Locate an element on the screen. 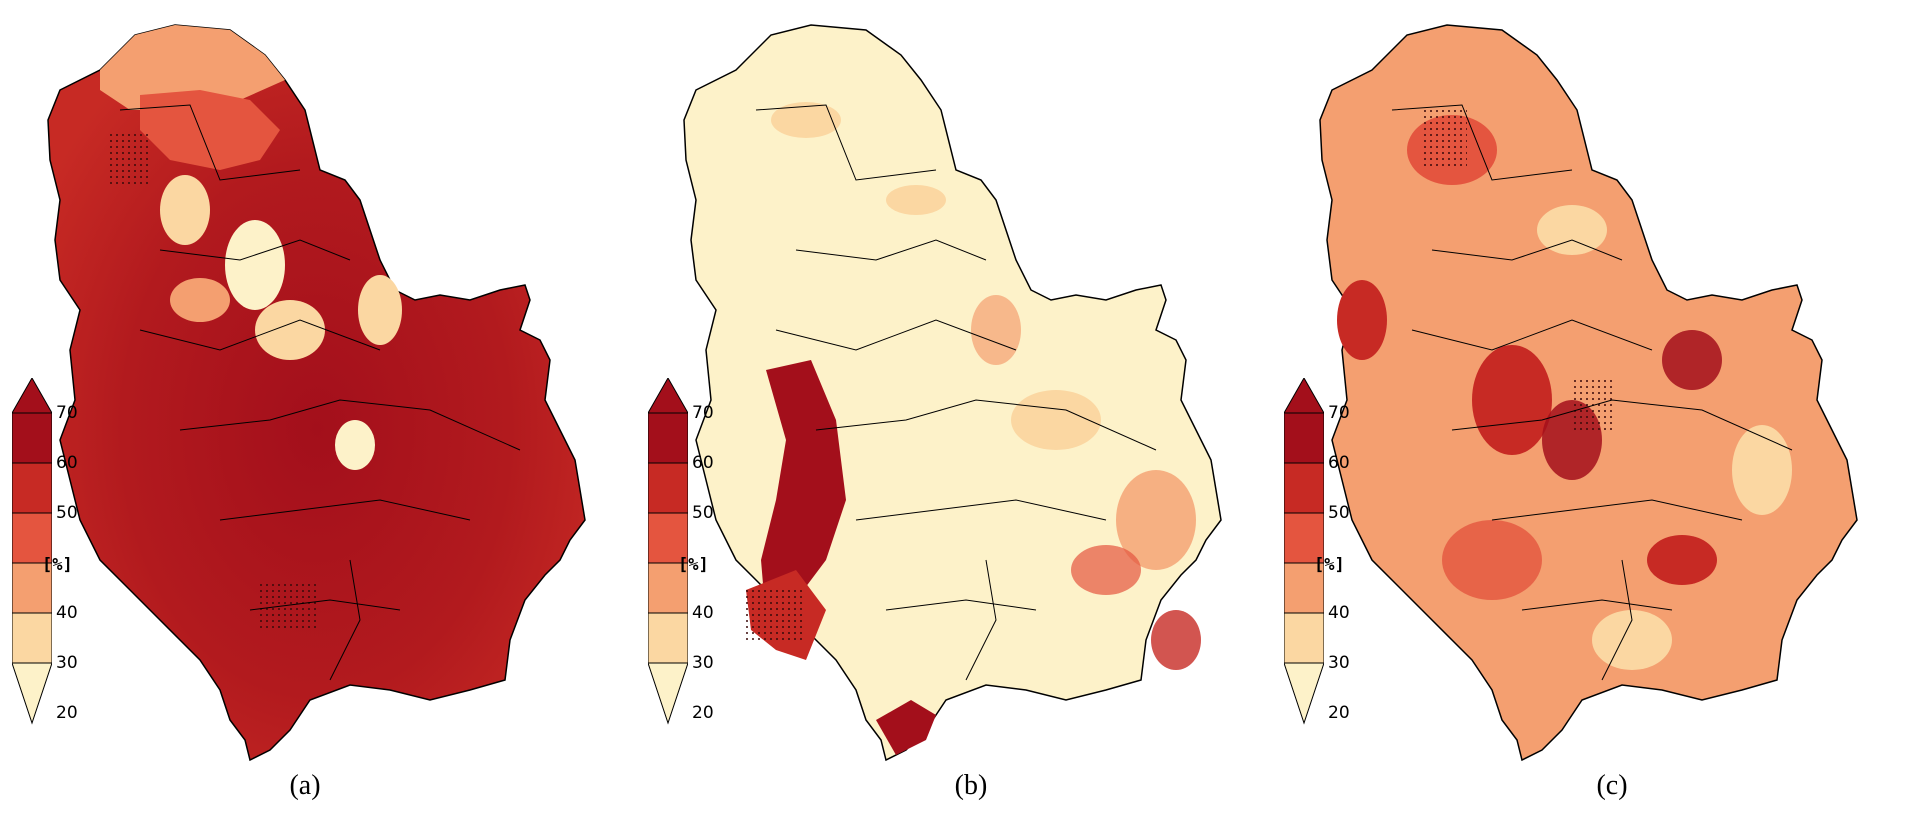 The height and width of the screenshot is (820, 1908). colorbar-c: 70 60 50 [%] 40 30 20 is located at coordinates (1334, 568).